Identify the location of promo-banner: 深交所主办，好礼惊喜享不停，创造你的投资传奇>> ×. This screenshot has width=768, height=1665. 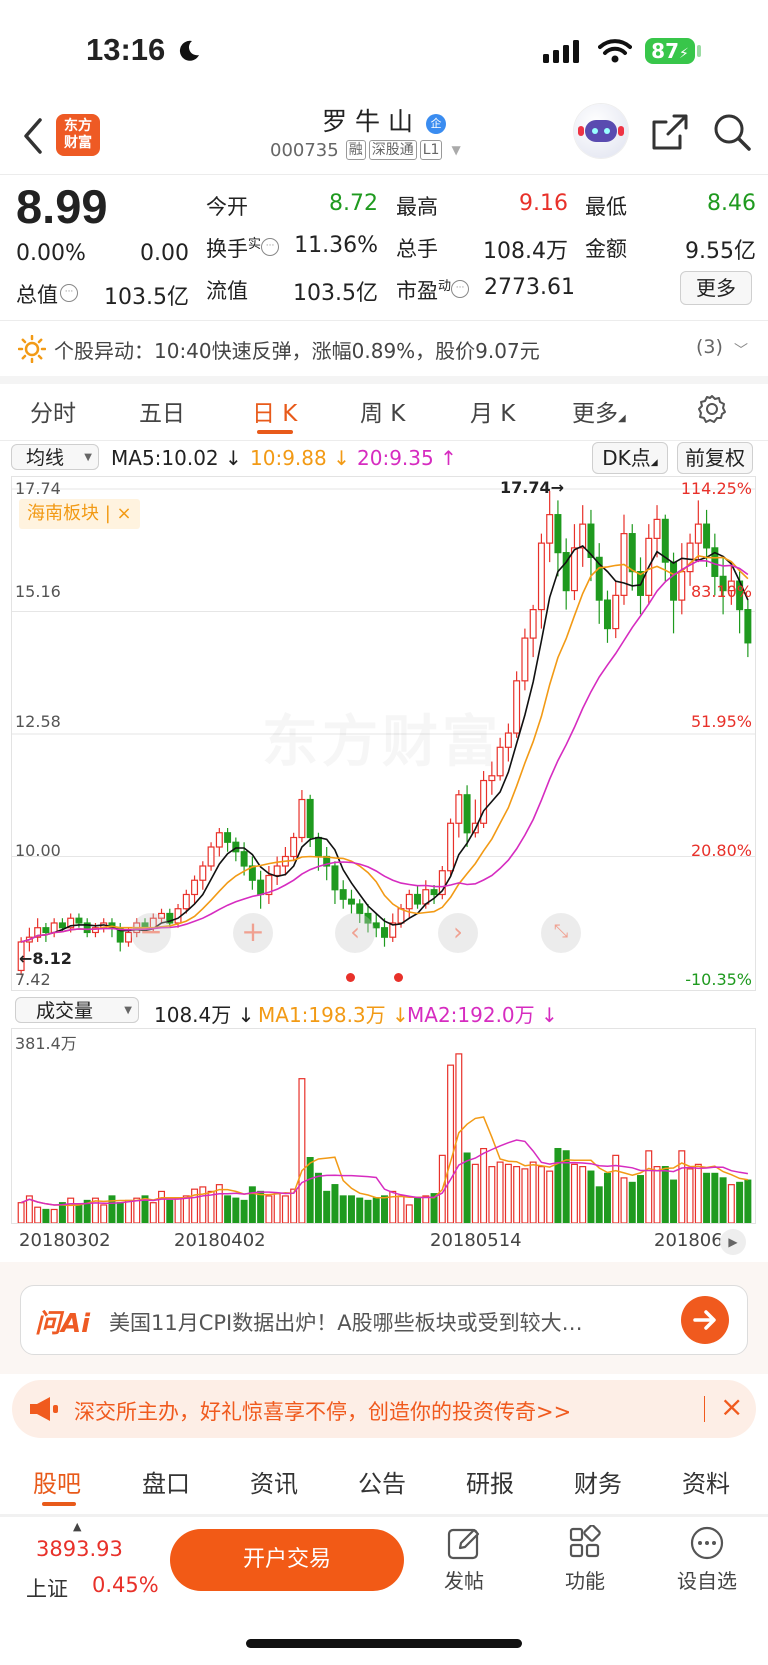
(384, 1409).